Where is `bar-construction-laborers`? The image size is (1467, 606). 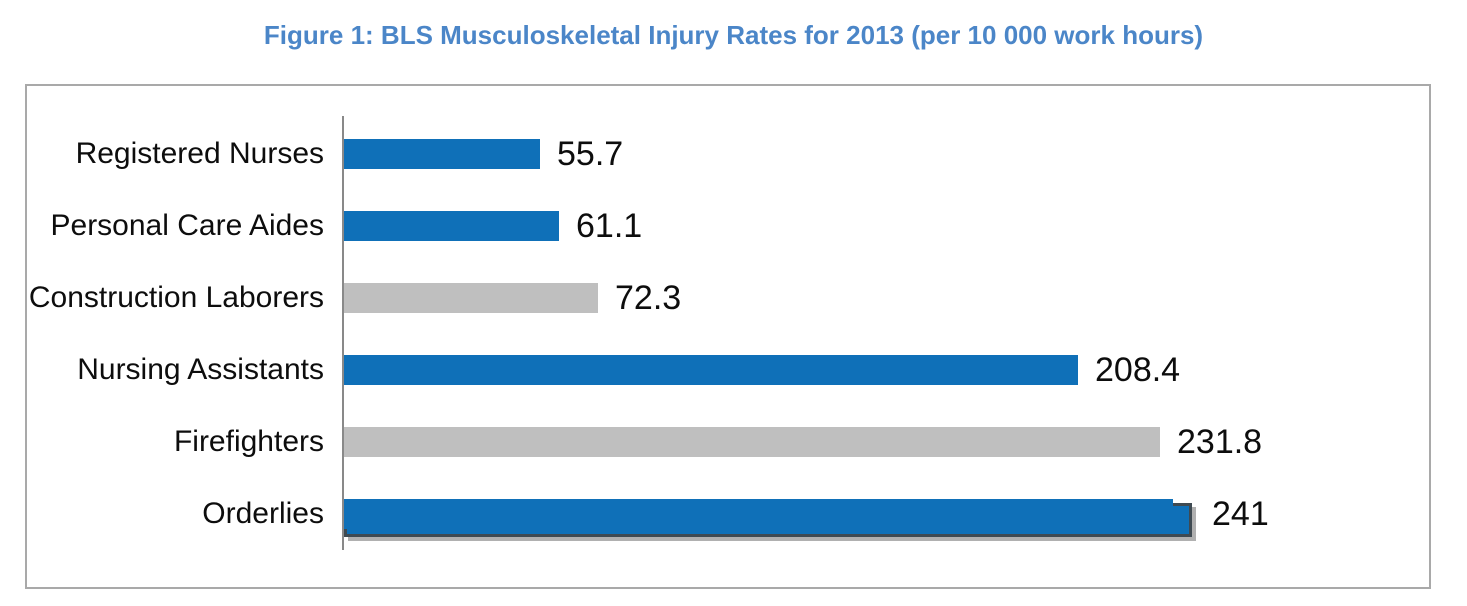 bar-construction-laborers is located at coordinates (471, 298).